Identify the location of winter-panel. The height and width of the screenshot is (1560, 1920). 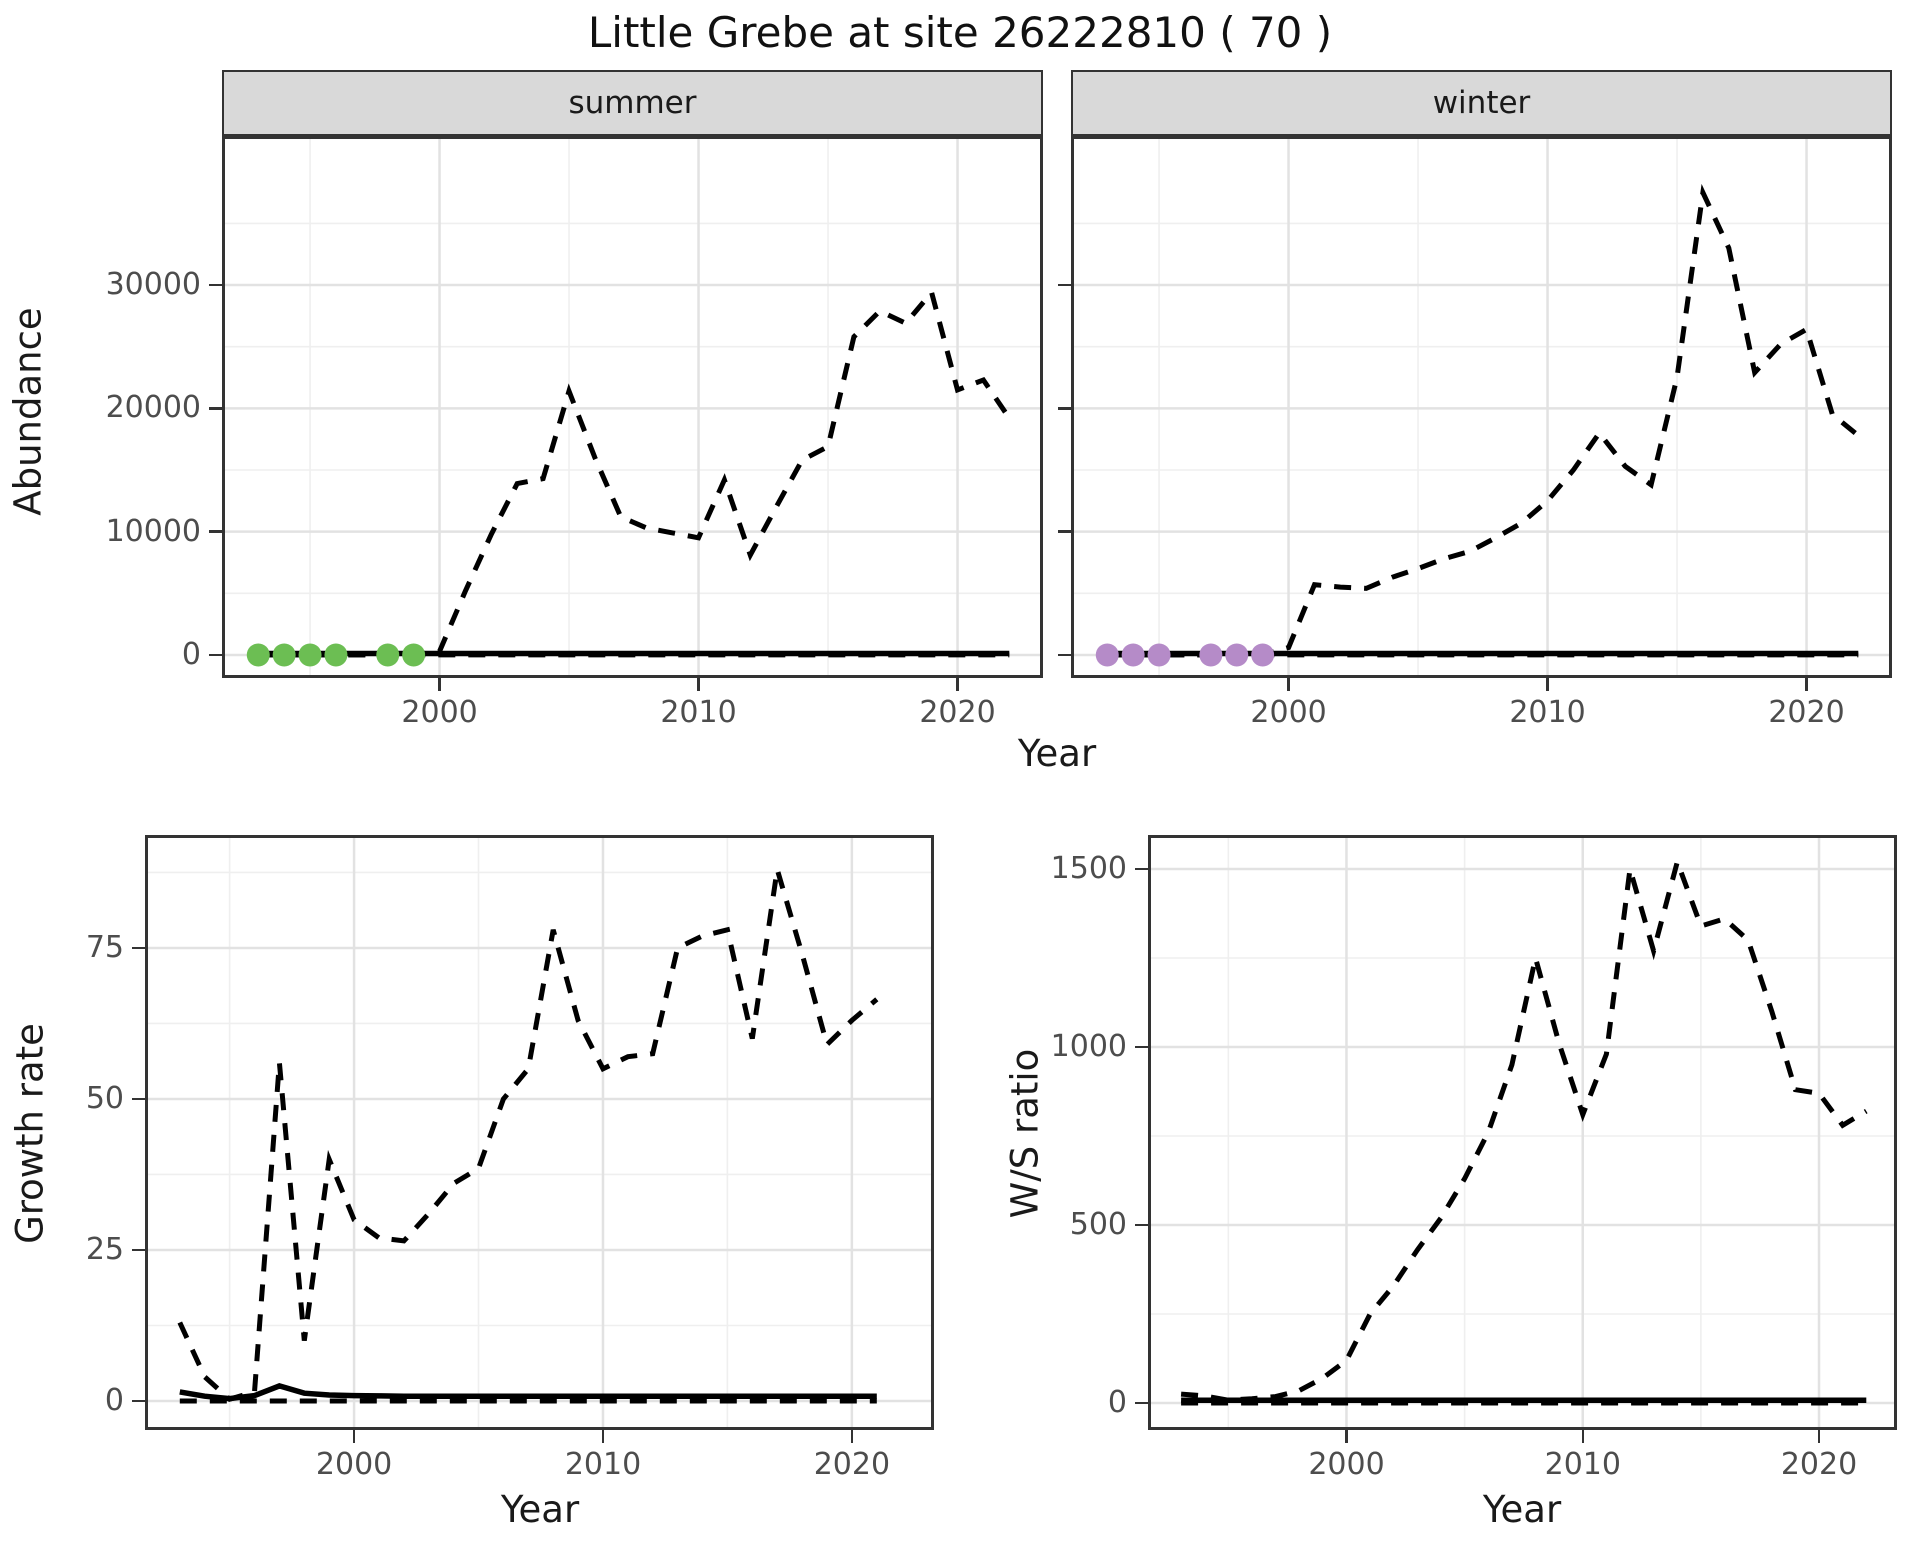
(1481, 407).